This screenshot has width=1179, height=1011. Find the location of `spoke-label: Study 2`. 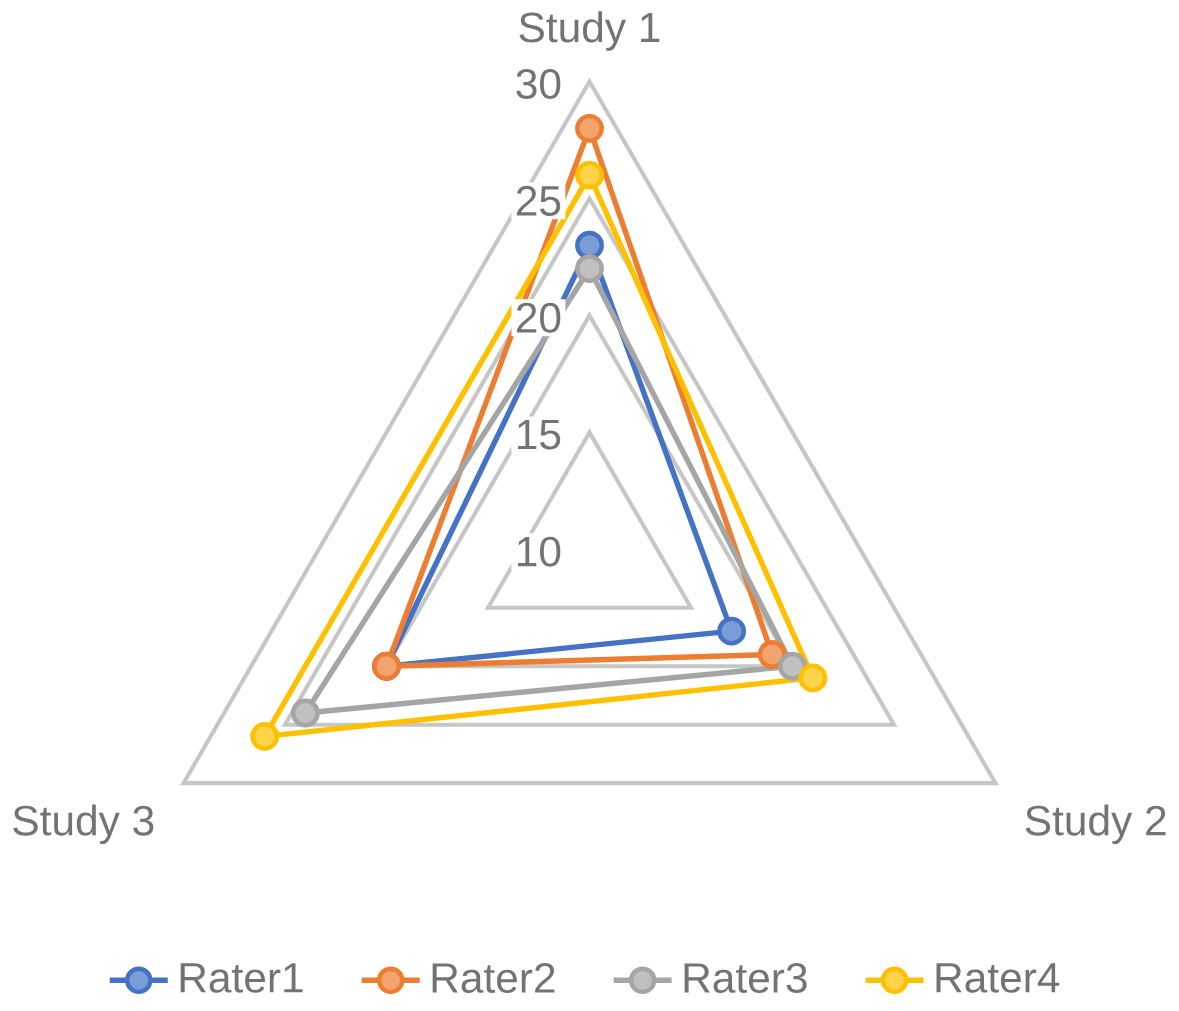

spoke-label: Study 2 is located at coordinates (1095, 824).